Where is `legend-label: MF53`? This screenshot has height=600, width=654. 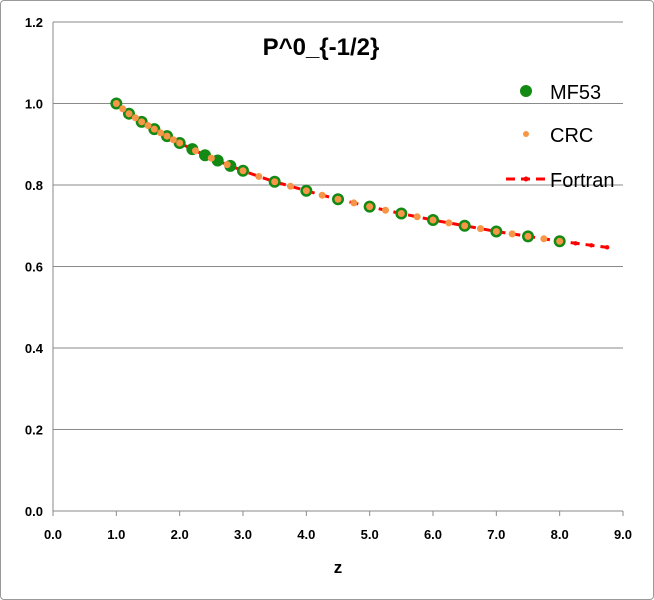 legend-label: MF53 is located at coordinates (575, 93).